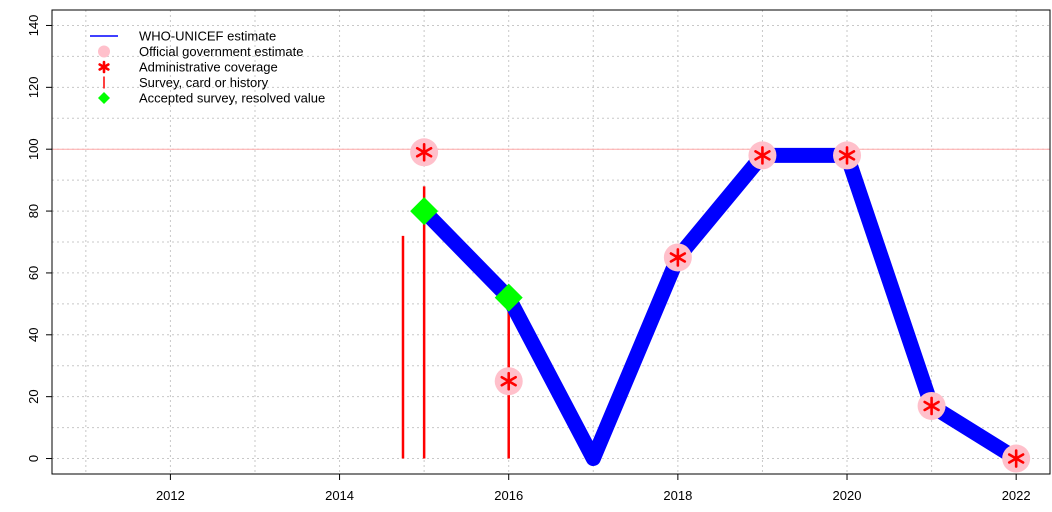 This screenshot has width=1052, height=512. Describe the element at coordinates (33, 211) in the screenshot. I see `y-tick-label: 80` at that location.